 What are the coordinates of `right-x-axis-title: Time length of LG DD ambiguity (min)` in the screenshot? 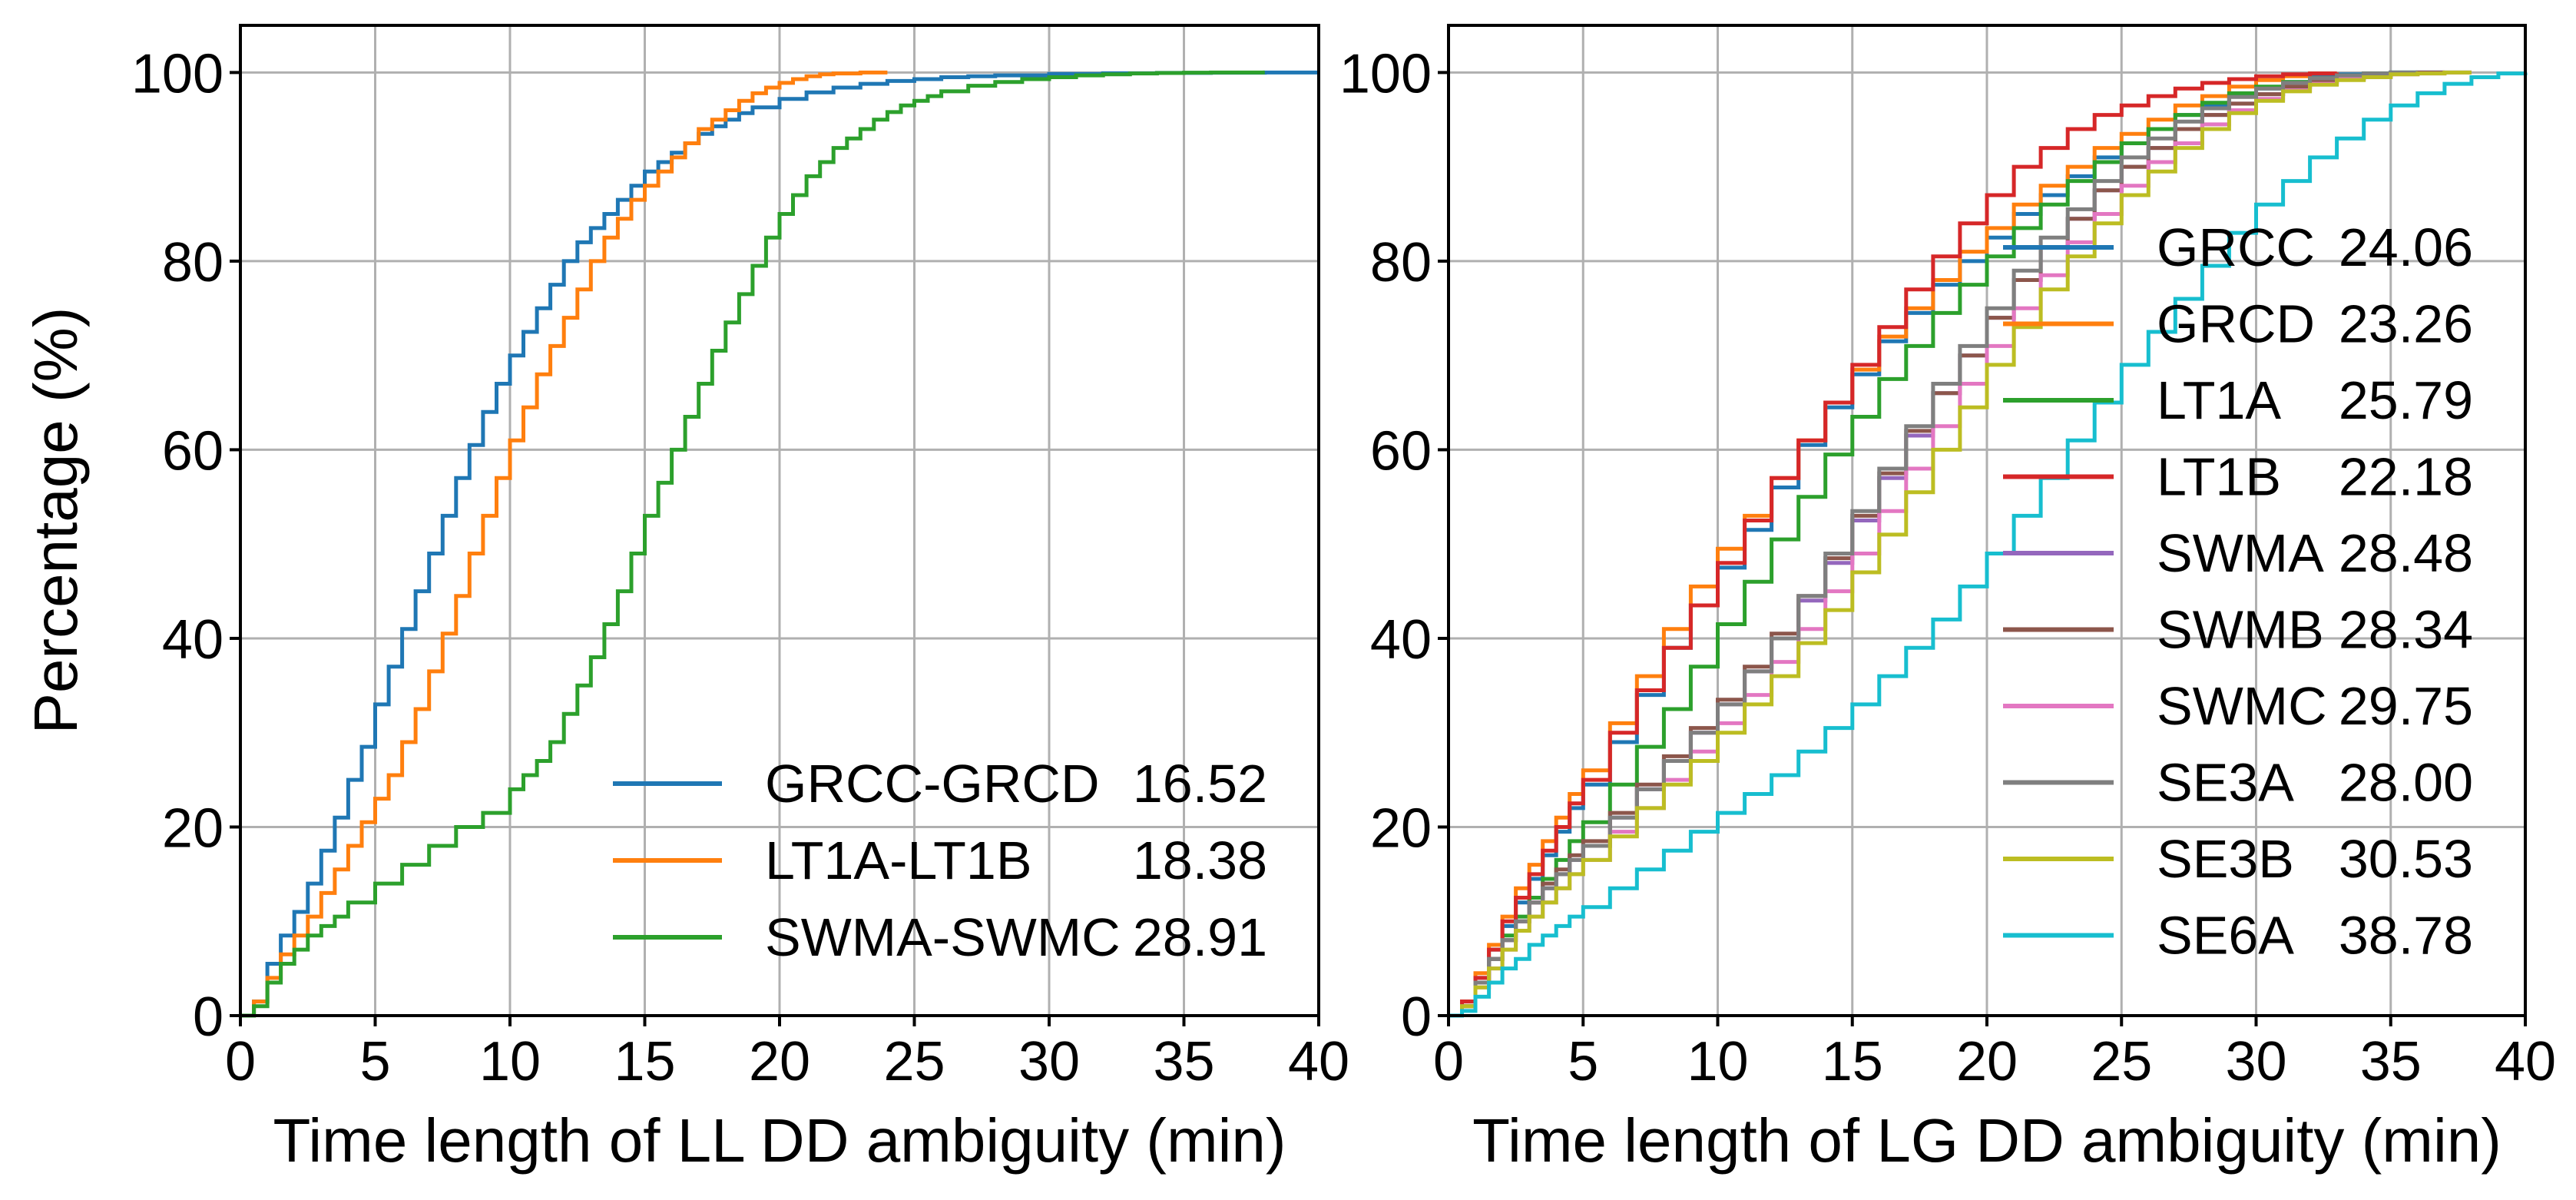 It's located at (1987, 1141).